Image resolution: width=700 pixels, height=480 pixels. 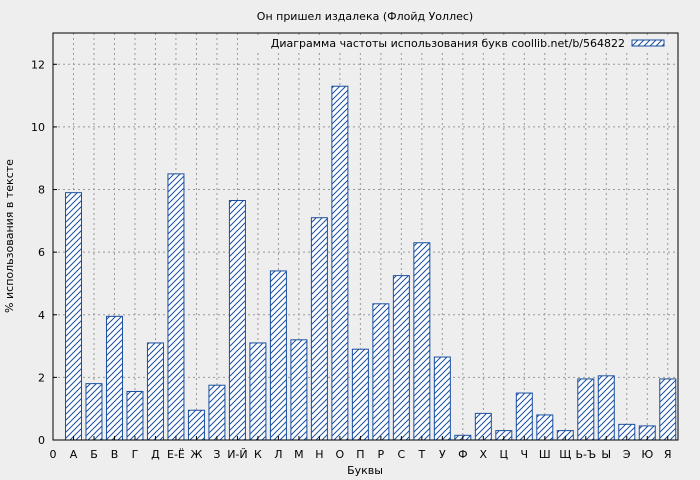 What do you see at coordinates (299, 454) in the screenshot?
I see `x-tick-label: М` at bounding box center [299, 454].